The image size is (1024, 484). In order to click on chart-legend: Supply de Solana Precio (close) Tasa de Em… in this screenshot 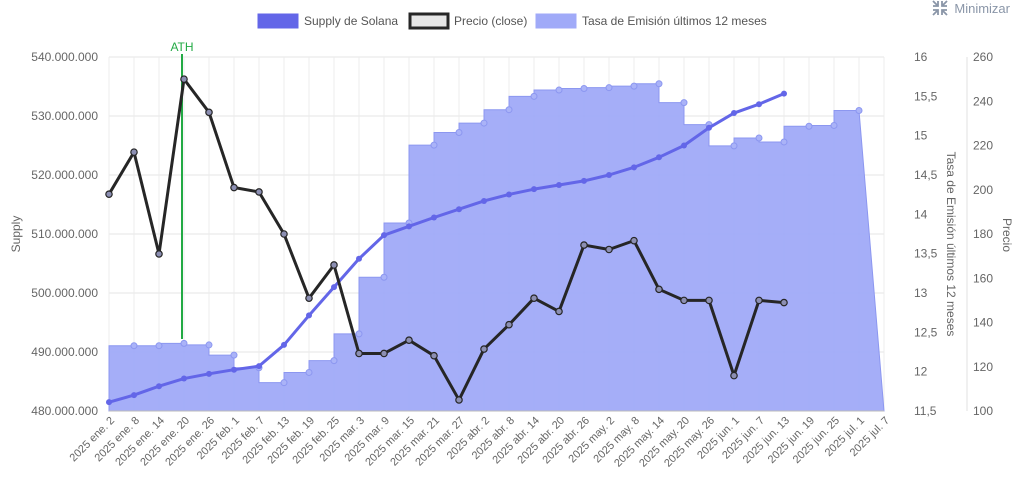, I will do `click(512, 21)`.